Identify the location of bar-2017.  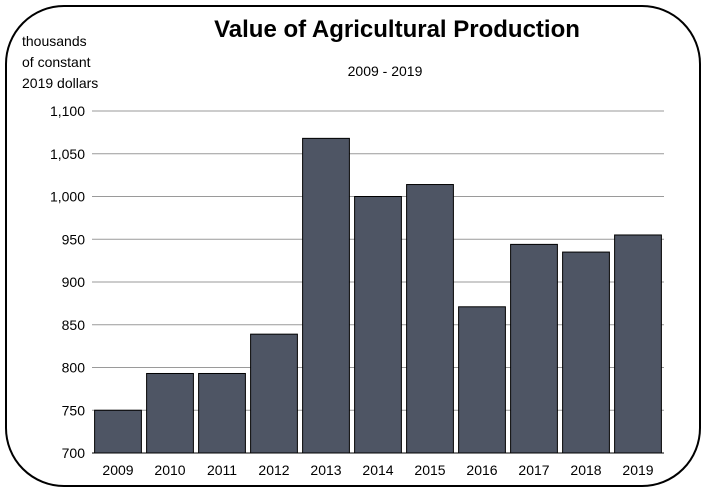
(534, 348).